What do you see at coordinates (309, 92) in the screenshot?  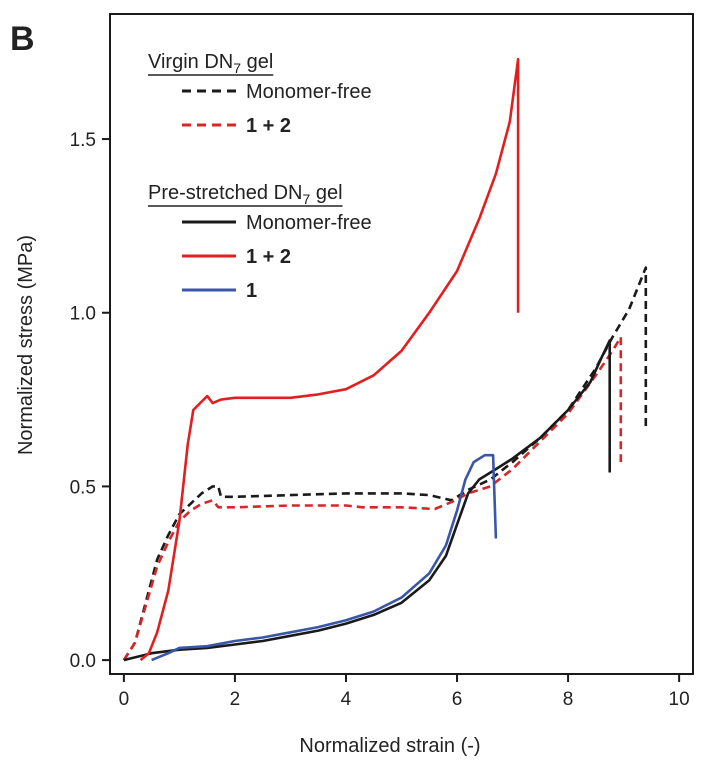 I see `legend-label-virgin-dn7-gel-monomer-free: Monomer-free` at bounding box center [309, 92].